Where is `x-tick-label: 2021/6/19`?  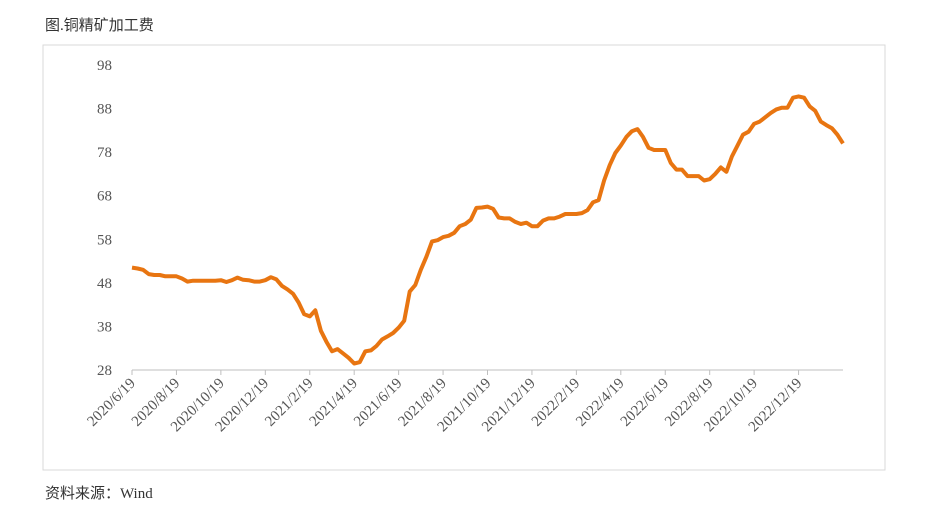 x-tick-label: 2021/6/19 is located at coordinates (378, 403).